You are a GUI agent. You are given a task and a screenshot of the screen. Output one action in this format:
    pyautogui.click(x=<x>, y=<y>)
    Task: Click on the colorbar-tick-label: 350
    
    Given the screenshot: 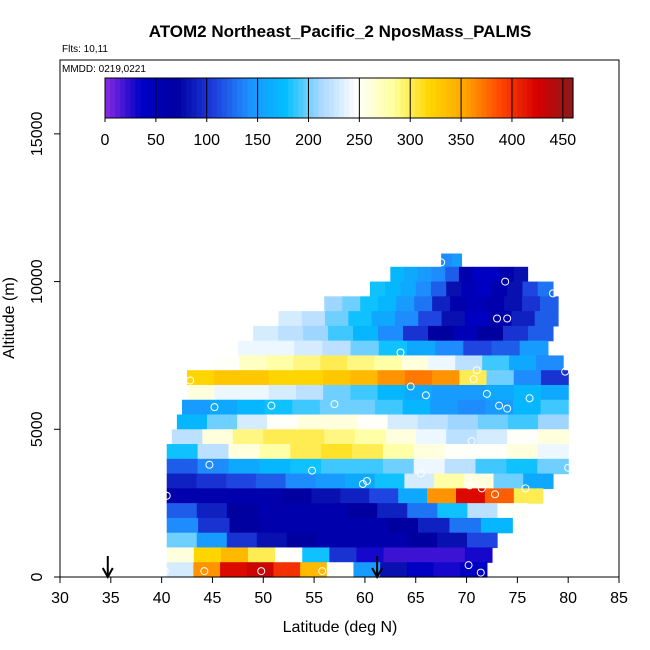 What is the action you would take?
    pyautogui.click(x=461, y=140)
    